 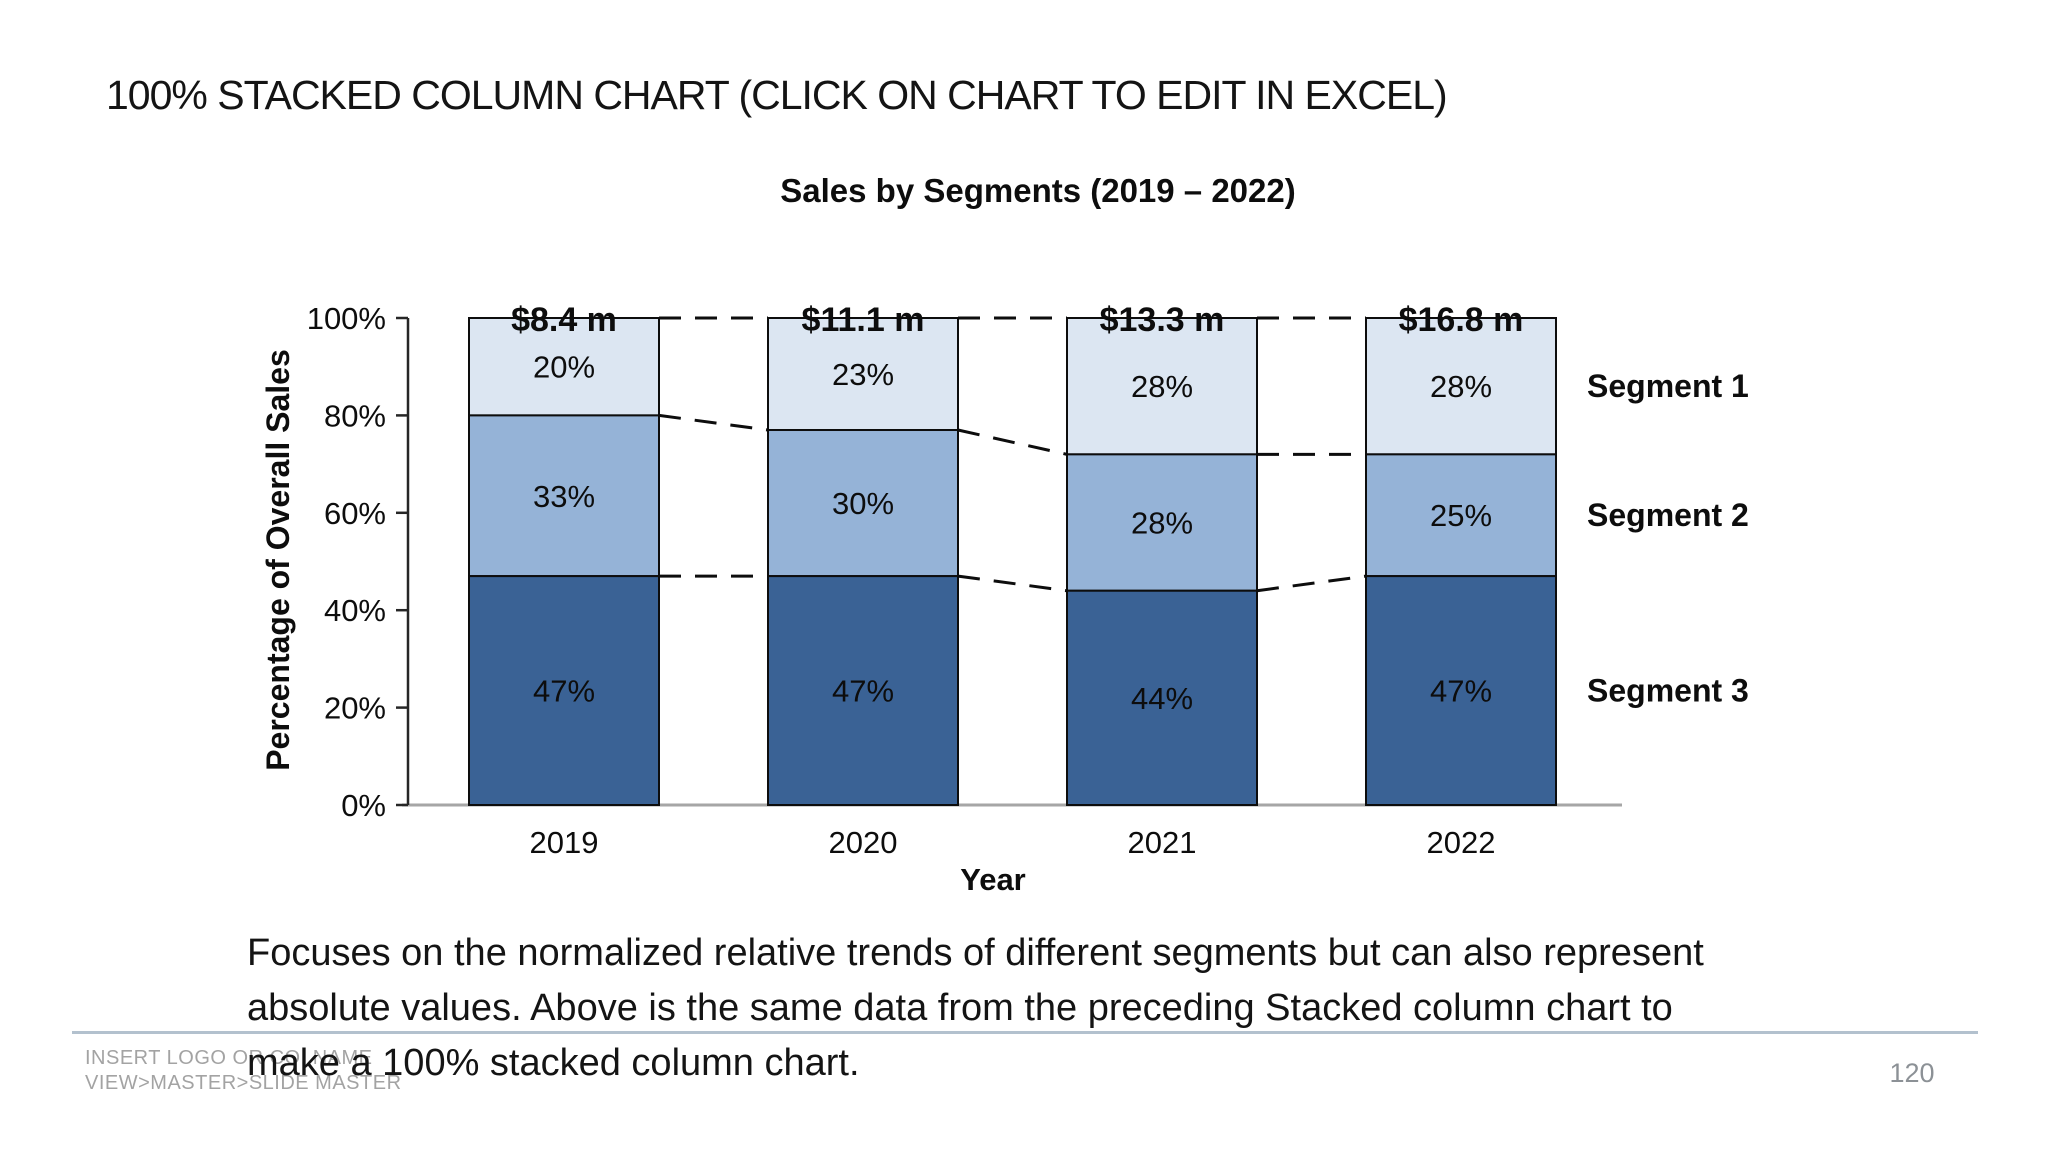 I want to click on x-axis-title: Year, so click(x=993, y=879).